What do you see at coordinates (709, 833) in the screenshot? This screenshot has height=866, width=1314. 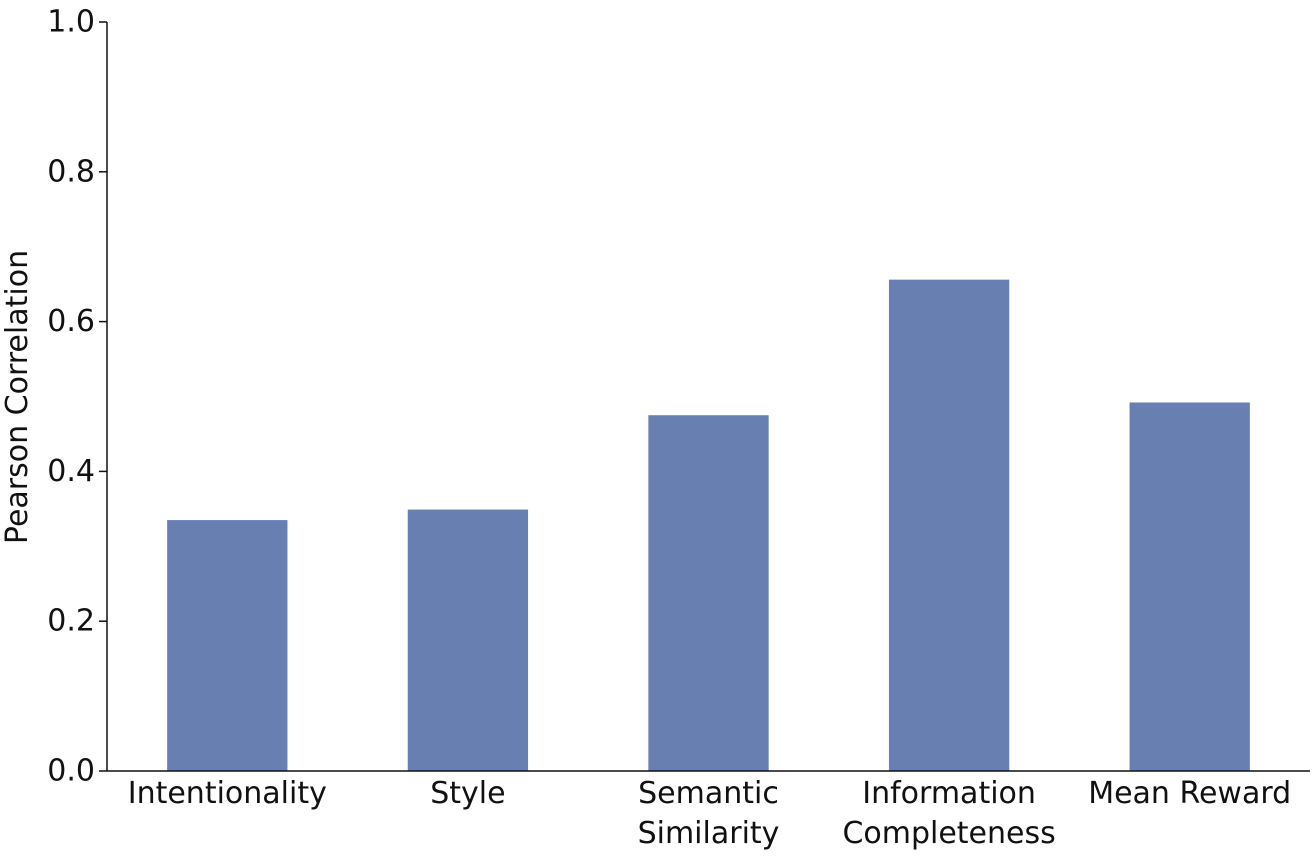 I see `x-category-label-line: Similarity` at bounding box center [709, 833].